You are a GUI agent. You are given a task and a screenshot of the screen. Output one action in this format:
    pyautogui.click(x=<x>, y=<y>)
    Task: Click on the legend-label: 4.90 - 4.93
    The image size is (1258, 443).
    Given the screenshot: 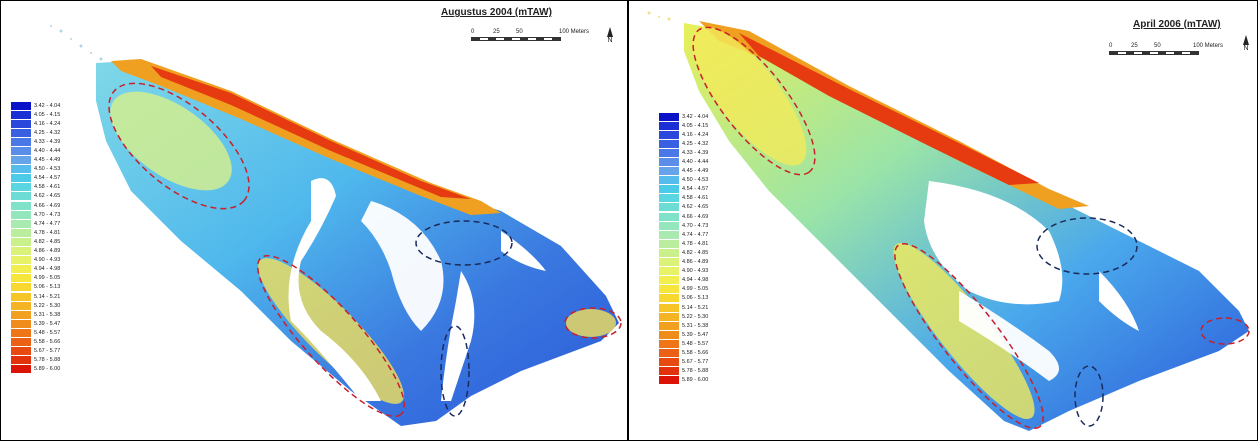 What is the action you would take?
    pyautogui.click(x=695, y=271)
    